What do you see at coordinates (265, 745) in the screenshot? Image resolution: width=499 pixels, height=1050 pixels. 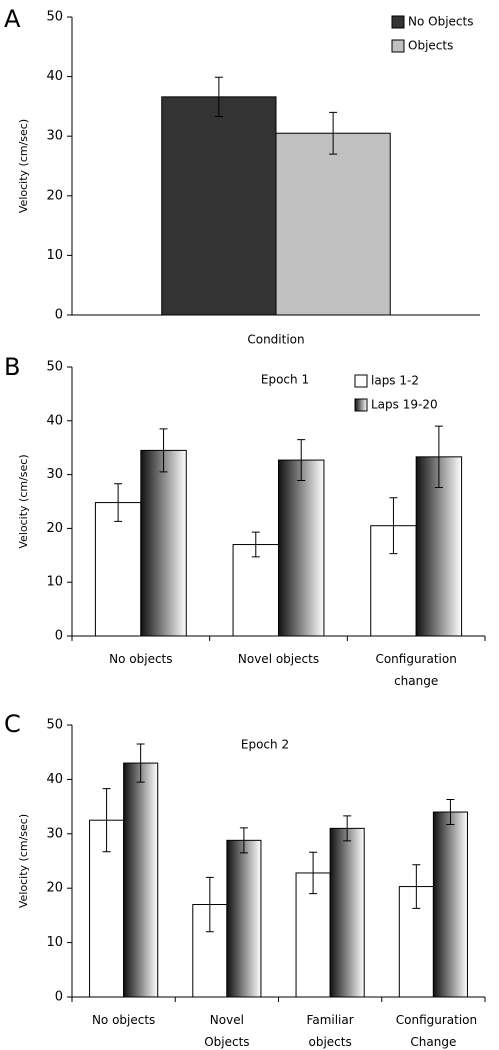 I see `chart-title: Epoch 2` at bounding box center [265, 745].